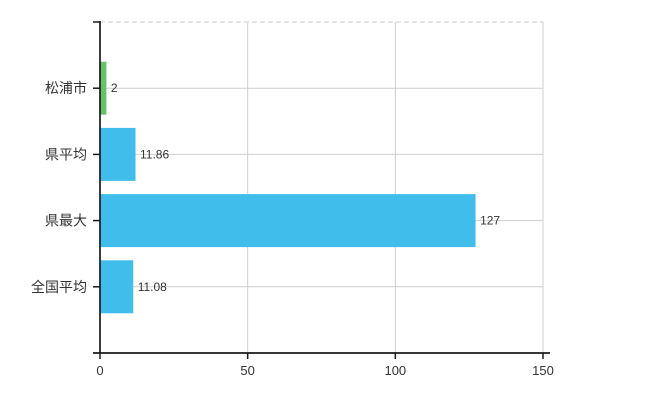 The width and height of the screenshot is (650, 400). What do you see at coordinates (66, 221) in the screenshot?
I see `category-label: 県最大` at bounding box center [66, 221].